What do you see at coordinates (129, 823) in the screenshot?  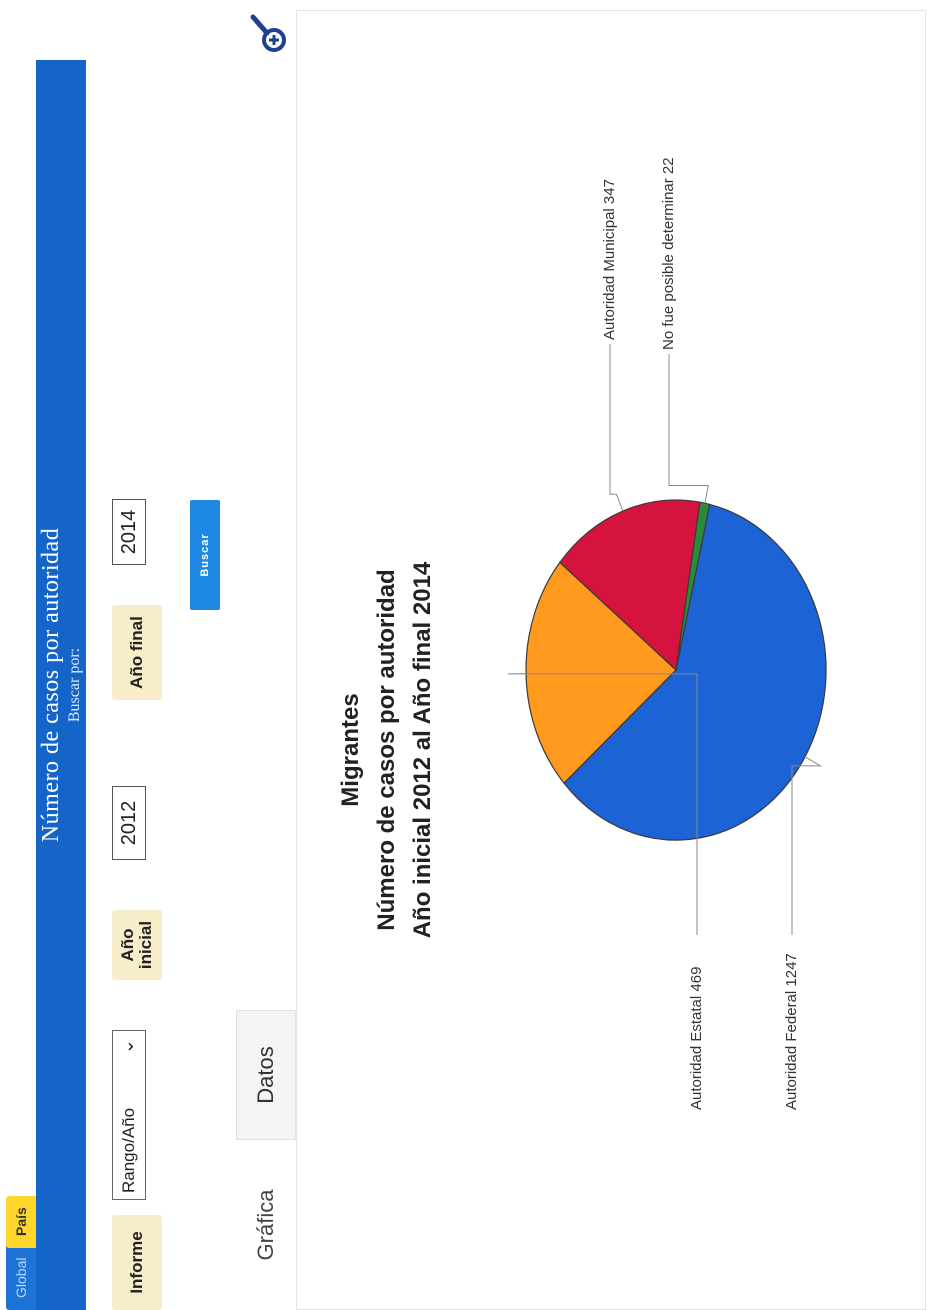 I see `anio-inicial-input: 2012` at bounding box center [129, 823].